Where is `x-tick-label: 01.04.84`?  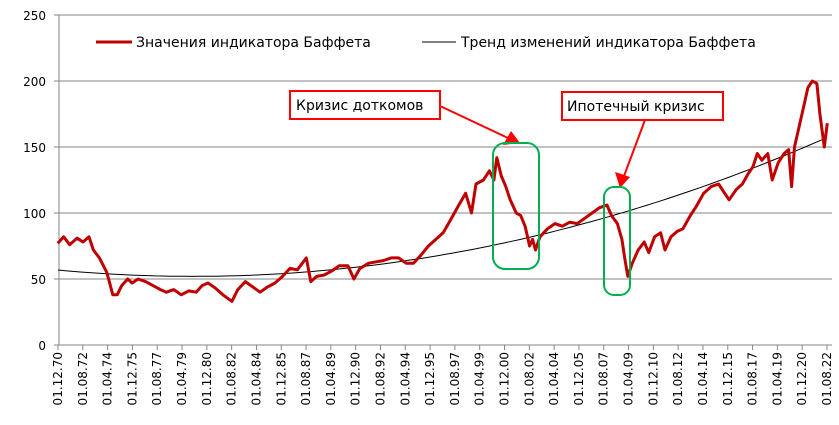 x-tick-label: 01.04.84 is located at coordinates (256, 378).